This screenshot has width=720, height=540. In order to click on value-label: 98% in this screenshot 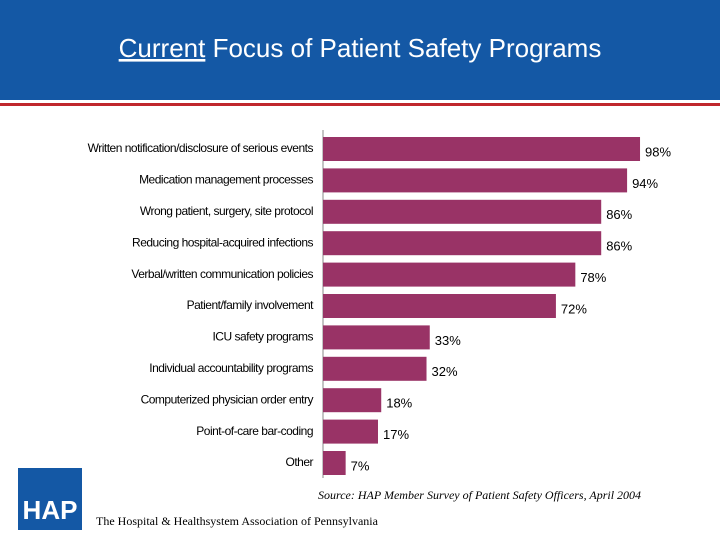, I will do `click(658, 151)`.